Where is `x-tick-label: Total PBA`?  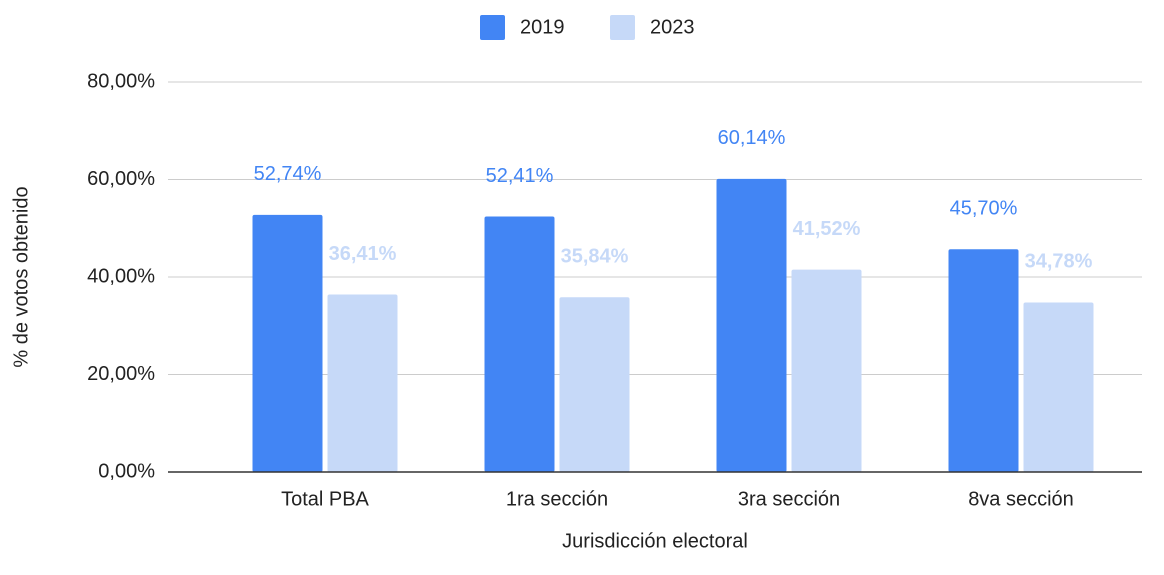
x-tick-label: Total PBA is located at coordinates (325, 499).